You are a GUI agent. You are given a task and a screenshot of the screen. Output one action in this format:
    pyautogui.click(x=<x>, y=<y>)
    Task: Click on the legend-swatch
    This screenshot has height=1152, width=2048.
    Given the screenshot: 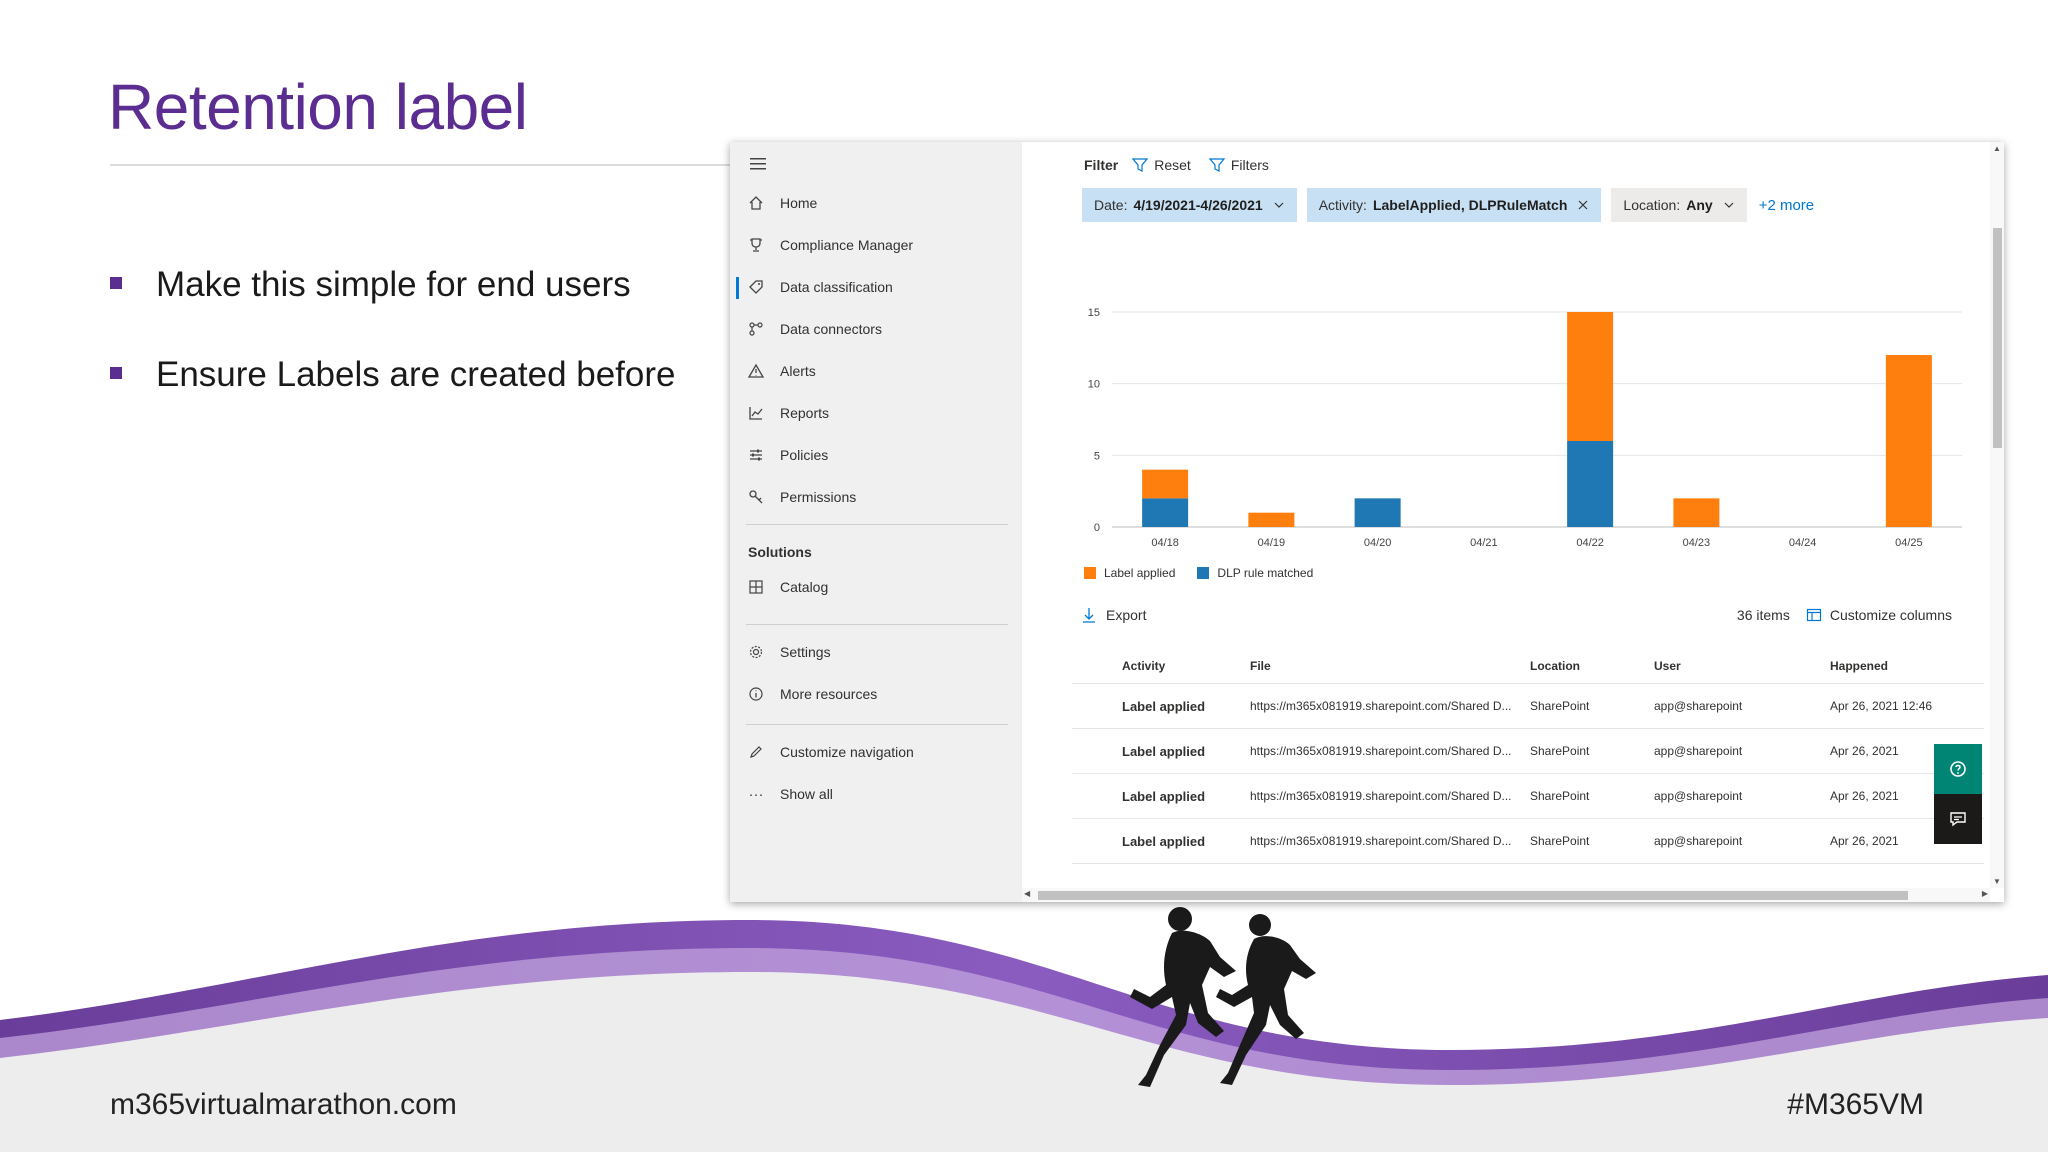 What is the action you would take?
    pyautogui.click(x=1090, y=573)
    